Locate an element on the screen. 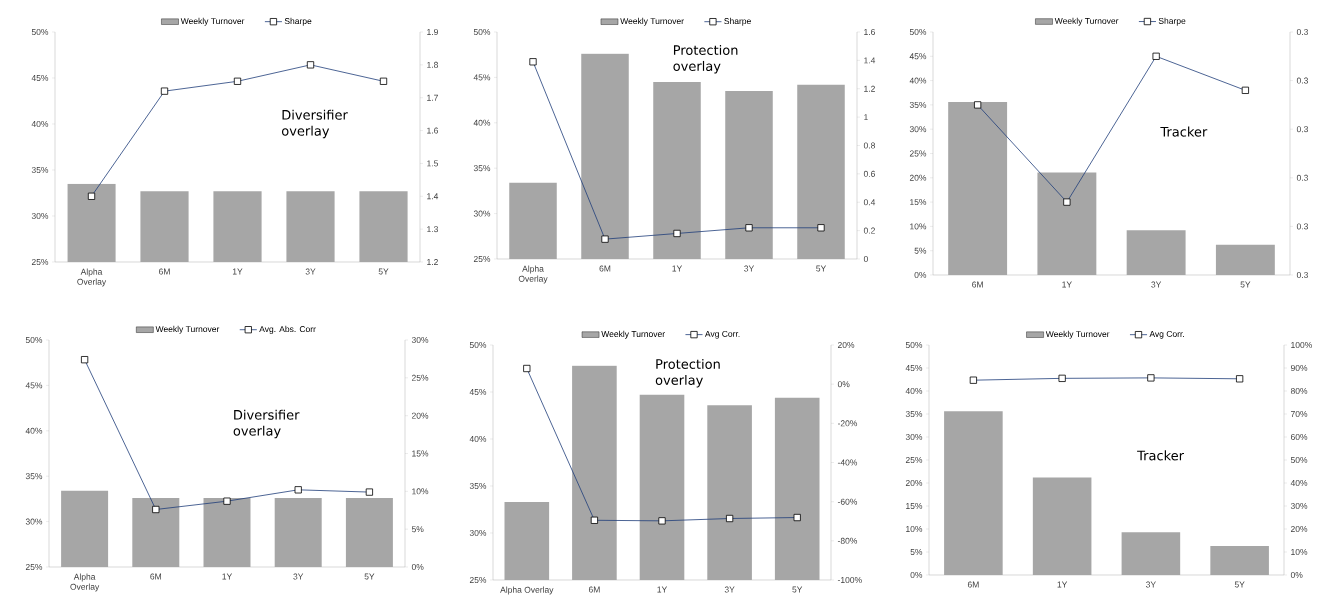  y2-tick-label: -20% is located at coordinates (847, 423).